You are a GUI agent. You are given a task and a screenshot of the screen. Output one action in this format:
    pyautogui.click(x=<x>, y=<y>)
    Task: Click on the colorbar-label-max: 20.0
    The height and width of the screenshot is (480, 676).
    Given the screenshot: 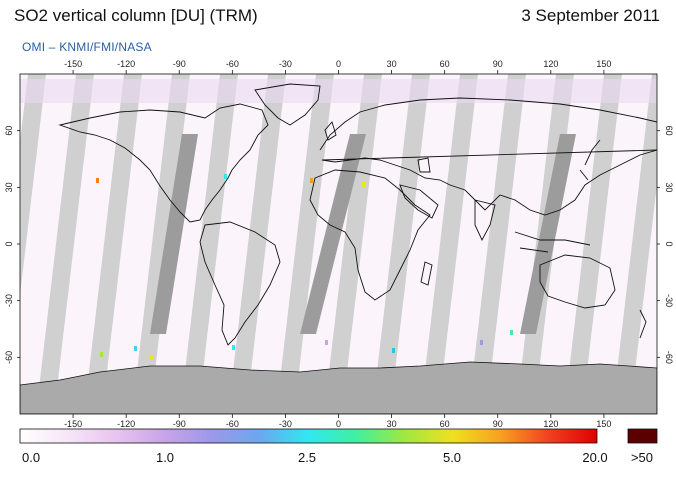 What is the action you would take?
    pyautogui.click(x=595, y=457)
    